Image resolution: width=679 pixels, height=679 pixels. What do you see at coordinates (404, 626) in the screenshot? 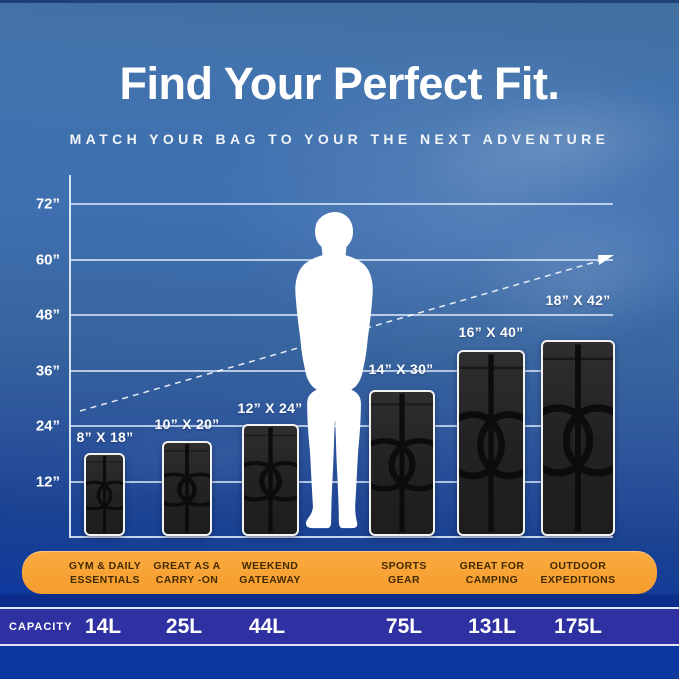
I see `capacity-value-4: 75L` at bounding box center [404, 626].